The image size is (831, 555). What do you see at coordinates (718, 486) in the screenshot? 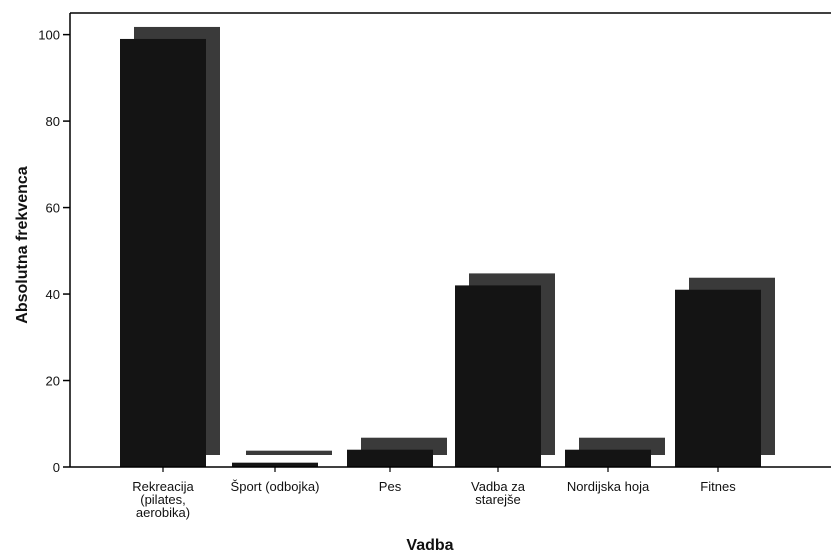
I see `x-category-label: Fitnes` at bounding box center [718, 486].